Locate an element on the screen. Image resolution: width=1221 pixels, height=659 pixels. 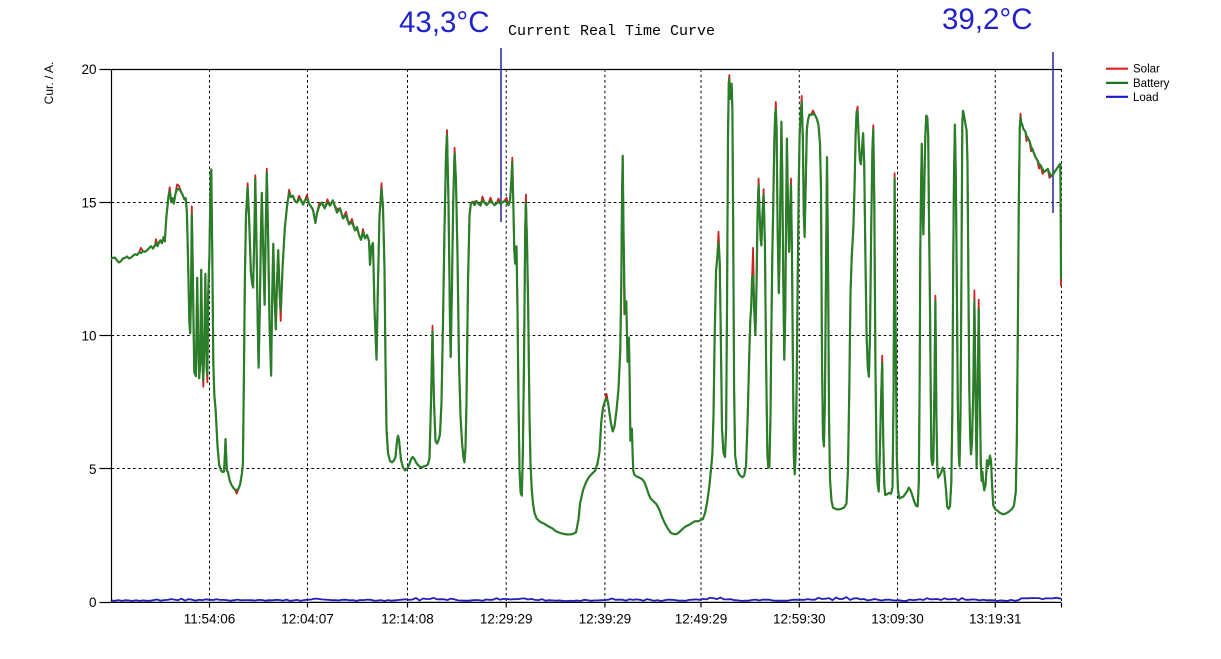
svg-text: 12:39:29 is located at coordinates (605, 619).